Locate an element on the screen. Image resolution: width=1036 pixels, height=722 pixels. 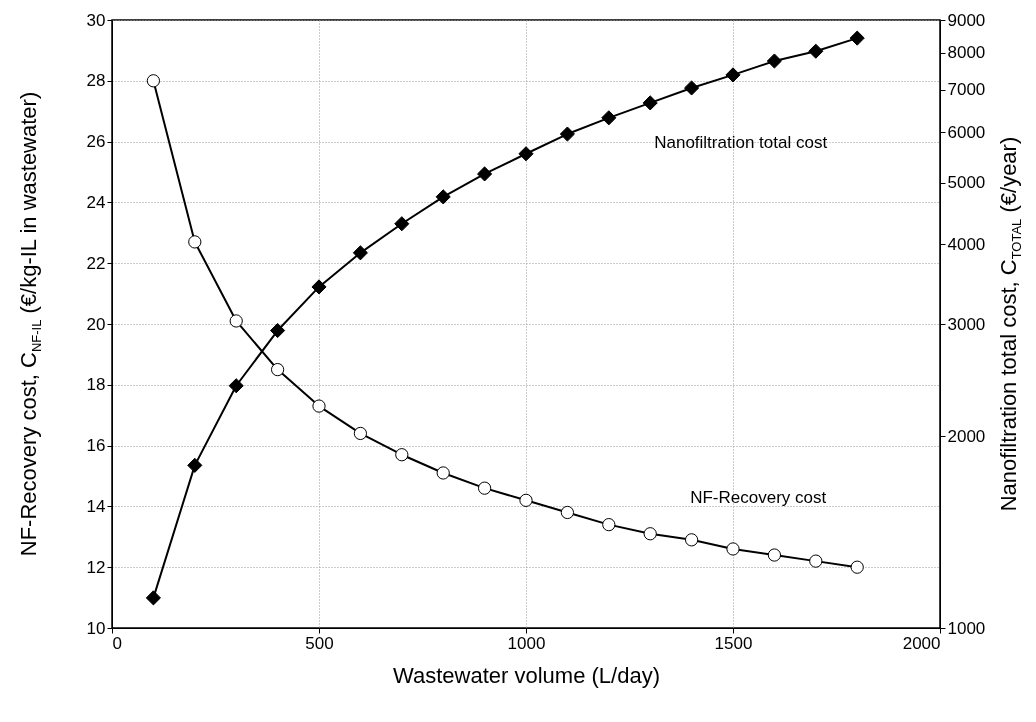
x-tick-label: 2000 is located at coordinates (921, 643).